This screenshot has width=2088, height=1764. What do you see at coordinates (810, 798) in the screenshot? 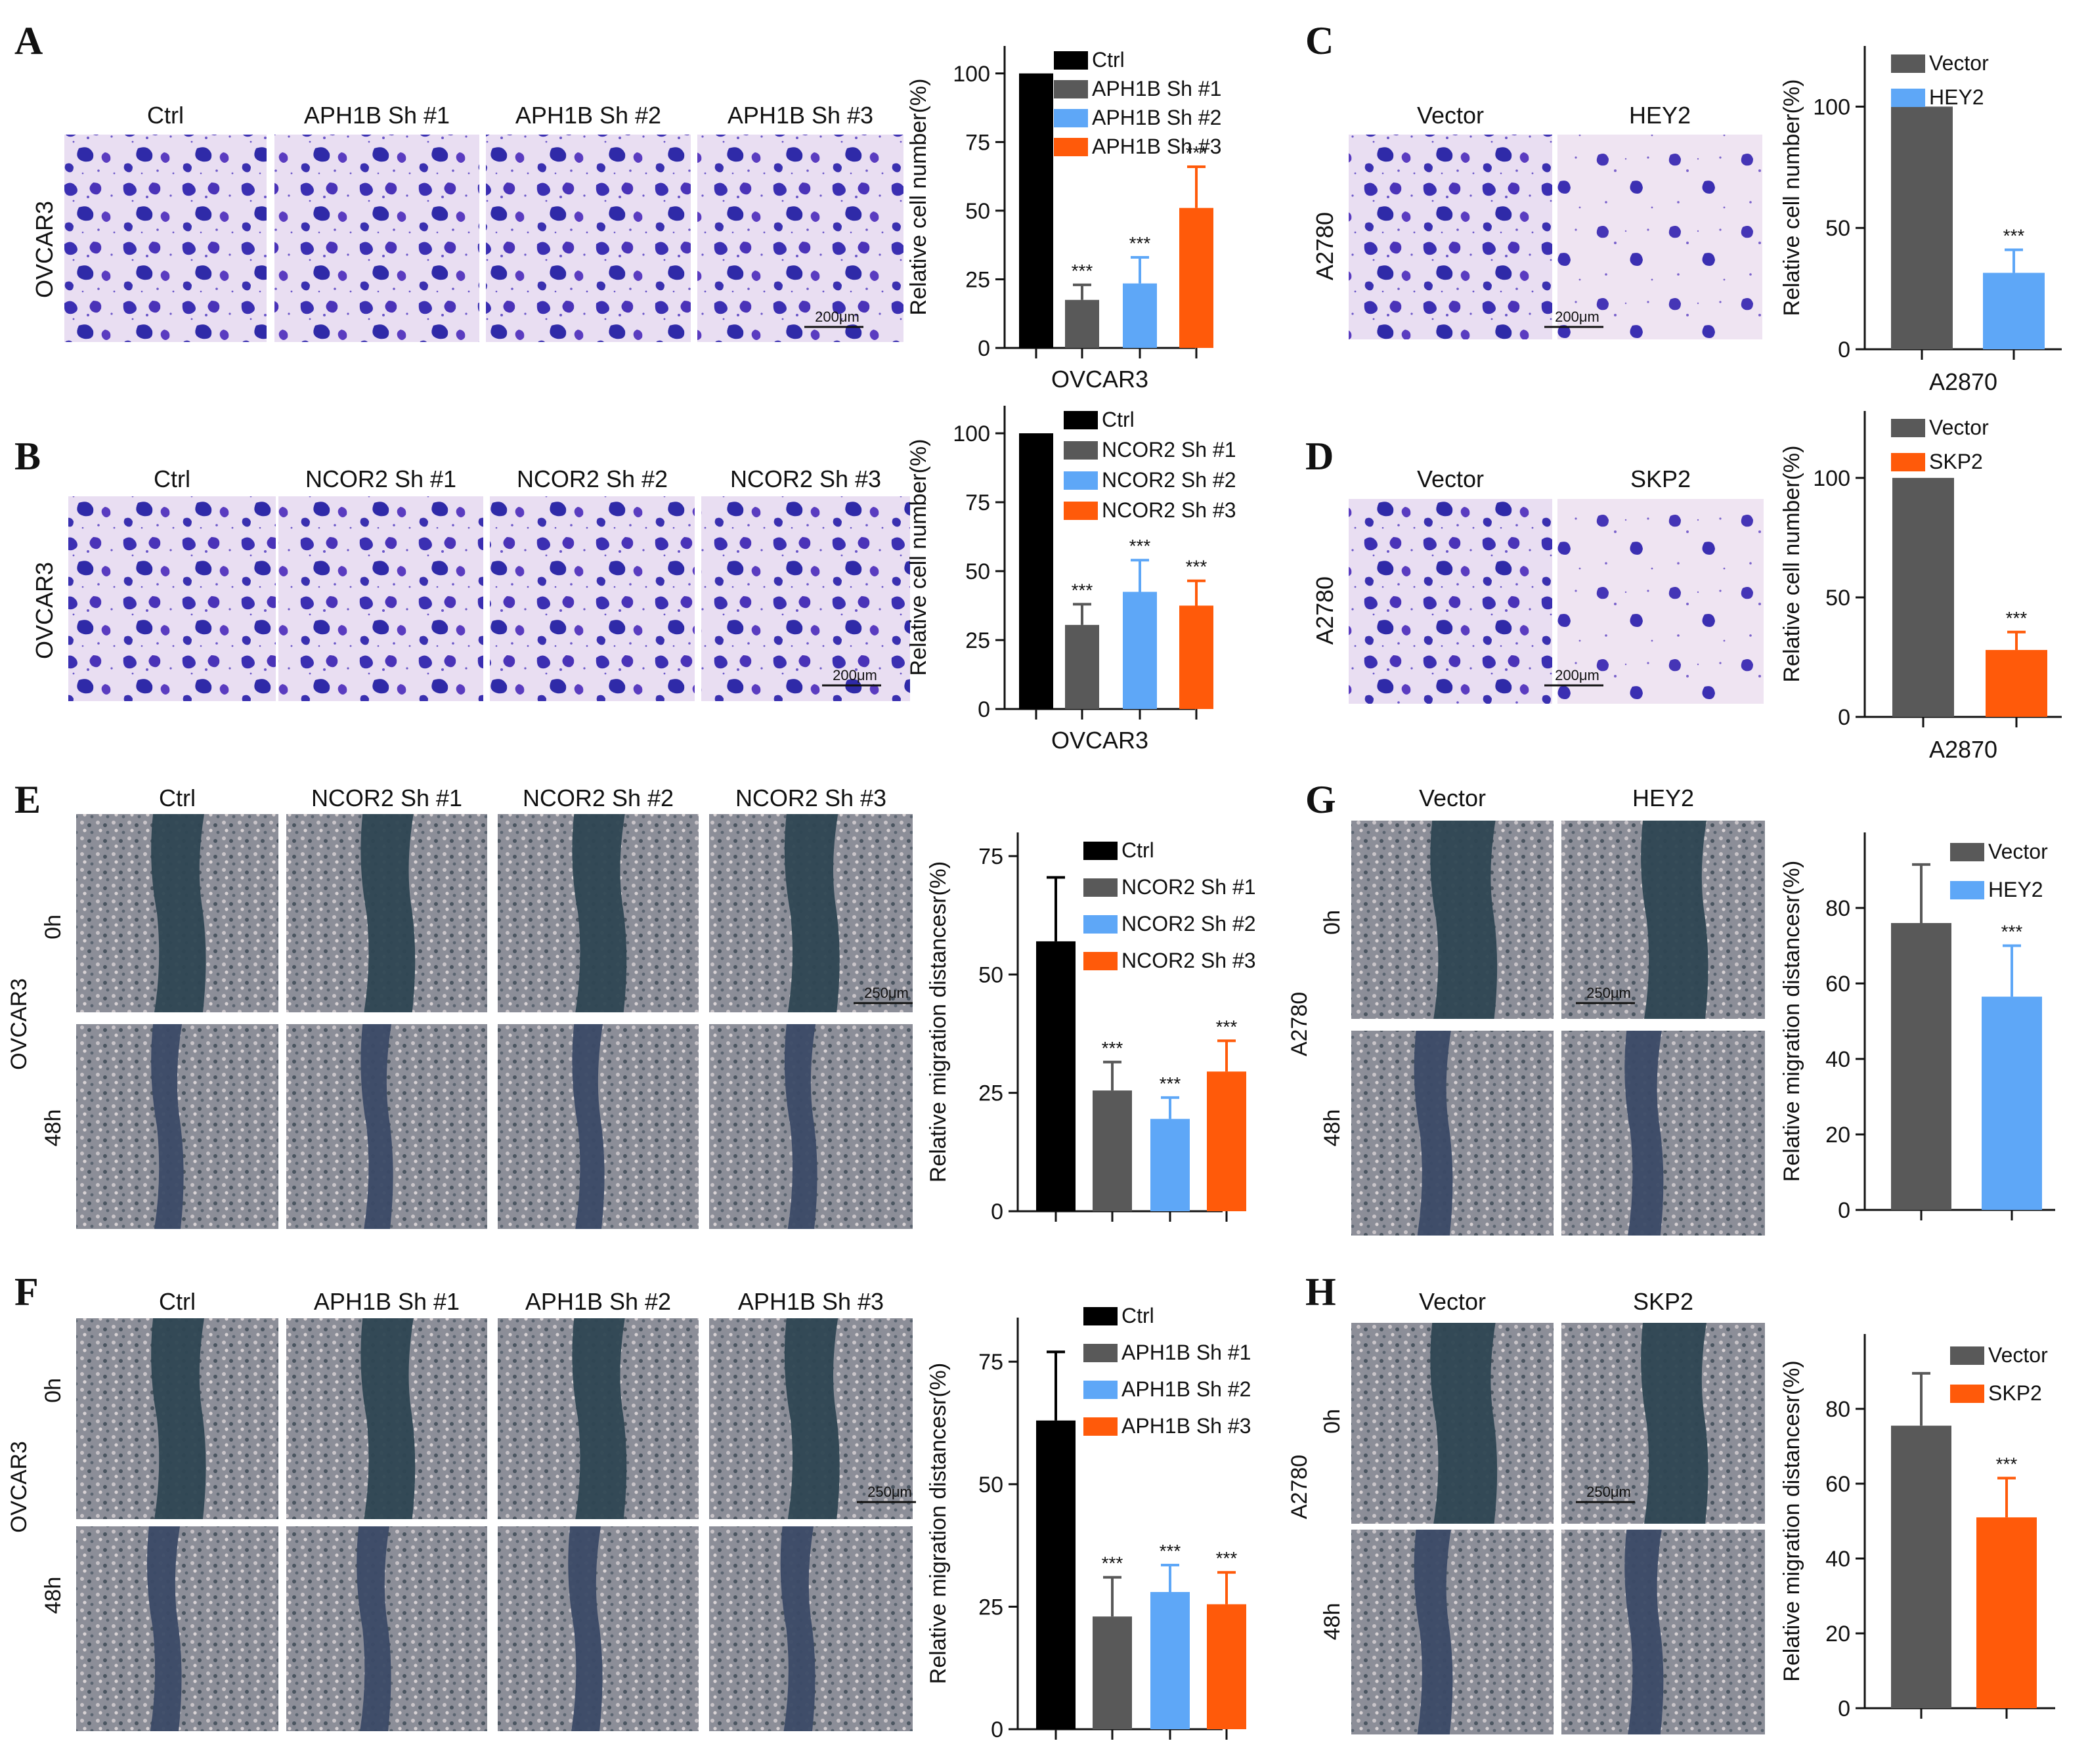
I see `image-label: NCOR2 Sh #3` at bounding box center [810, 798].